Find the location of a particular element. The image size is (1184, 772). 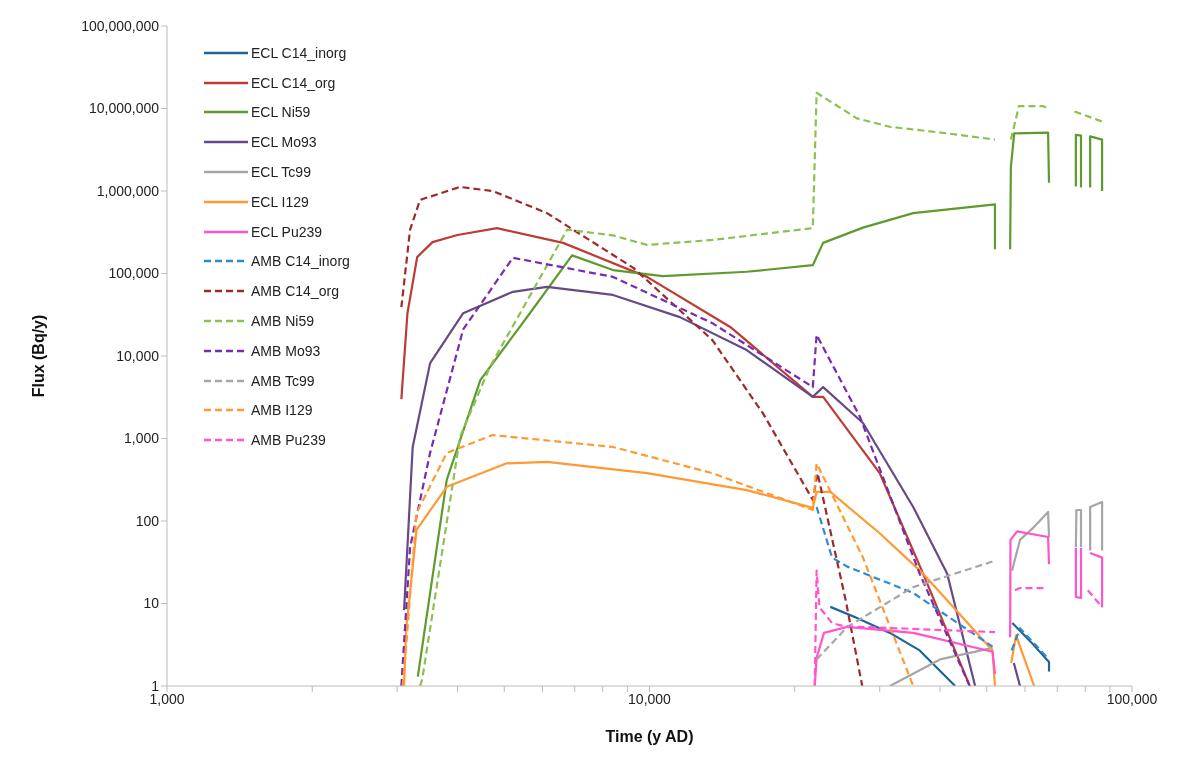

y-tick-label: 10,000 is located at coordinates (138, 355).